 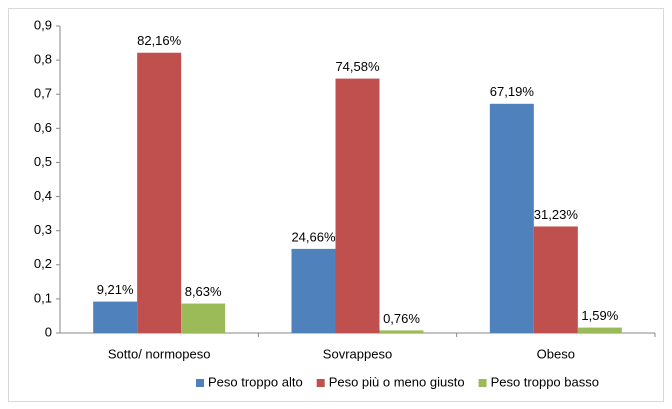 I want to click on x-tick-label: Sotto/ normopeso, so click(x=159, y=353).